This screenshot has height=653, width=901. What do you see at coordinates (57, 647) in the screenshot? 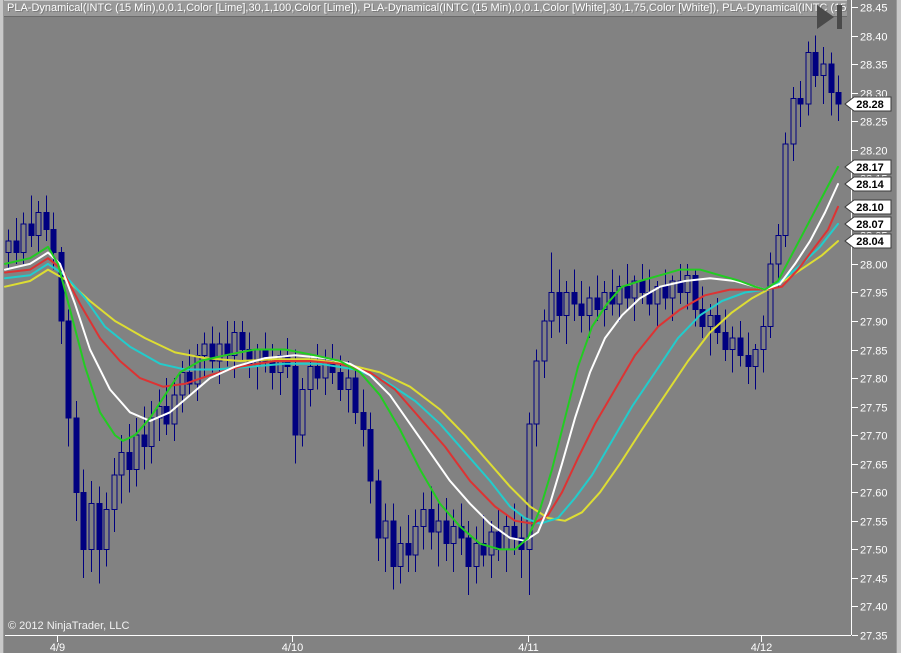
I see `date-tick-label: 4/9` at bounding box center [57, 647].